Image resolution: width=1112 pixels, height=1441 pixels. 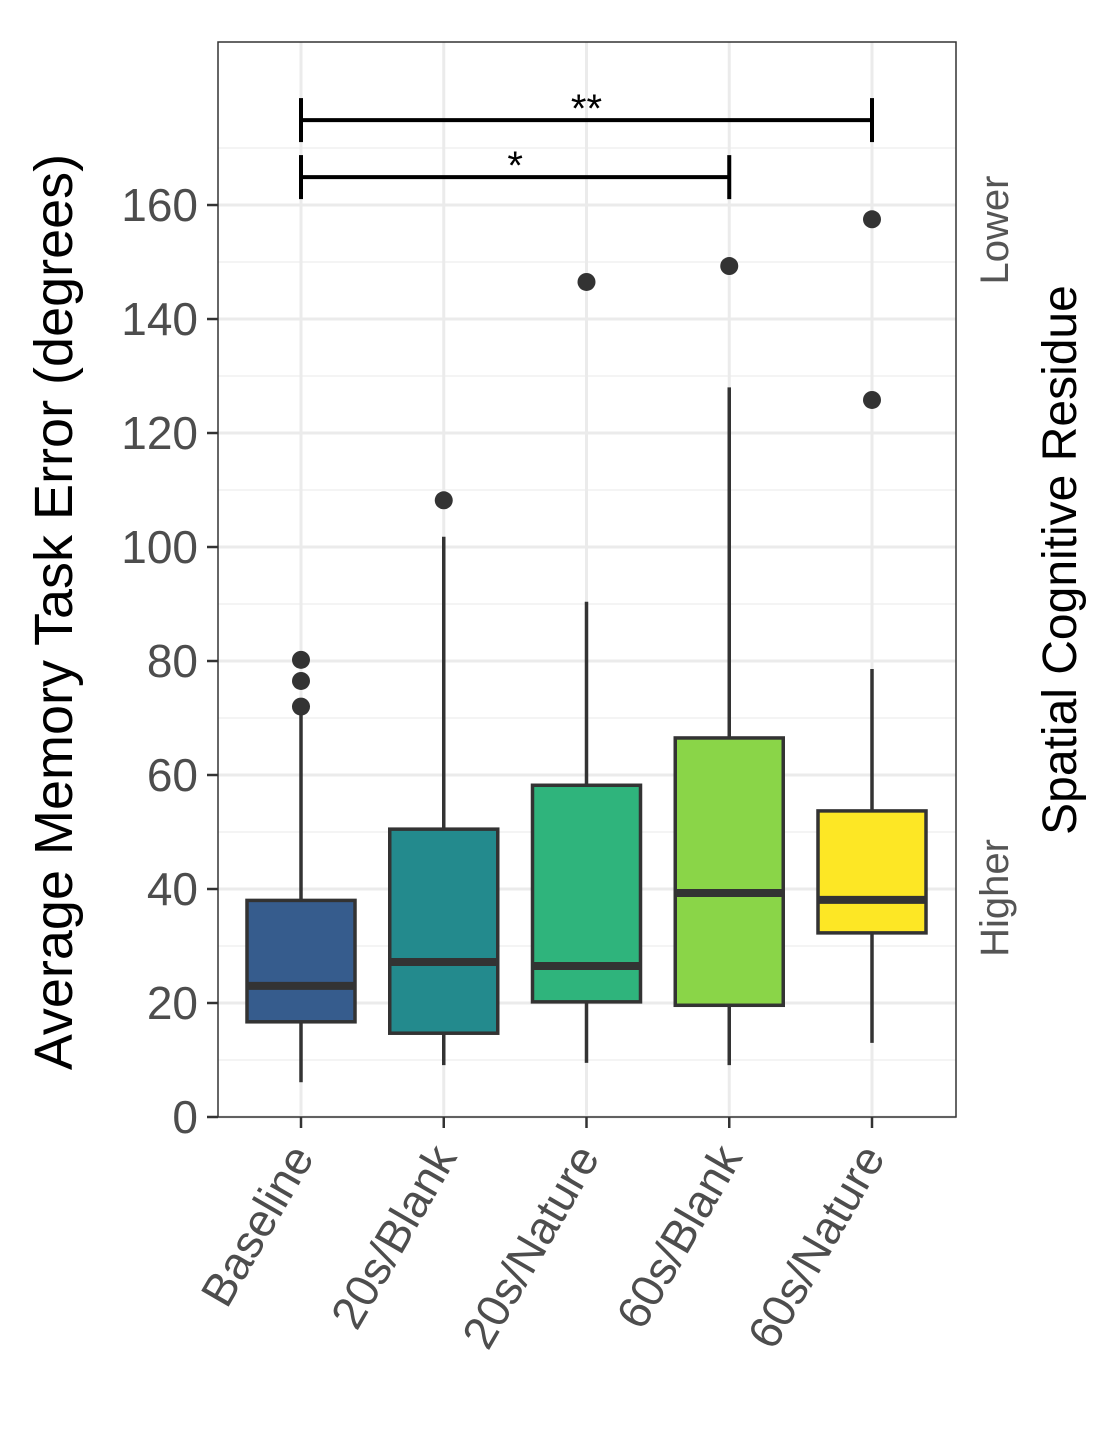 What do you see at coordinates (586, 143) in the screenshot?
I see `significance-brackets: ***` at bounding box center [586, 143].